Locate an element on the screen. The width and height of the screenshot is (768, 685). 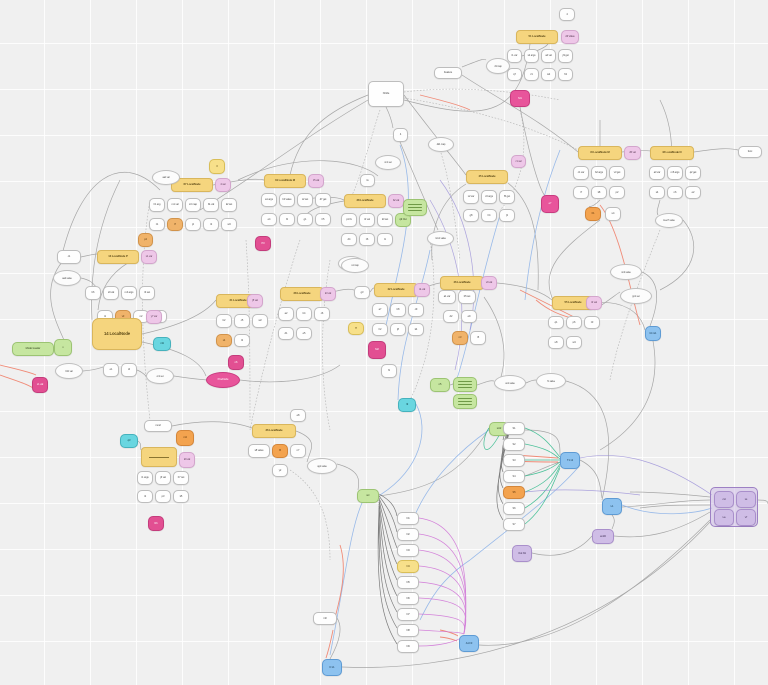
graph-node-j12: r2 is located at coordinates (211, 224).